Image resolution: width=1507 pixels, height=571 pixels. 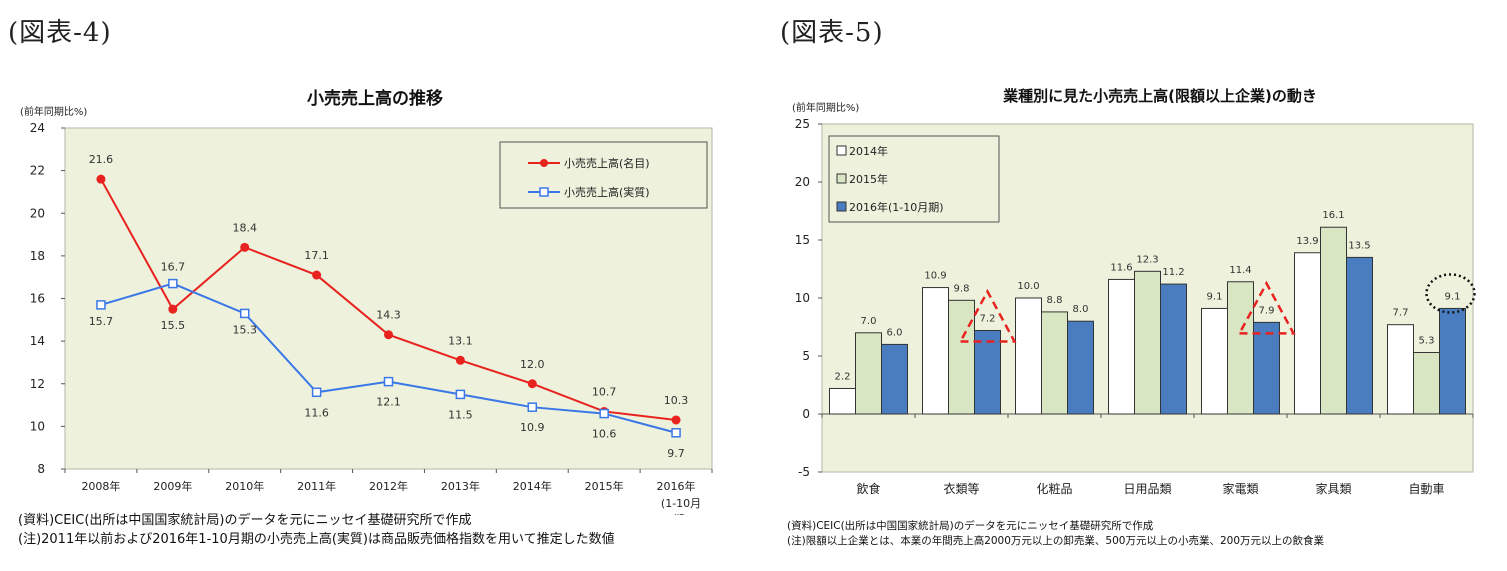 What do you see at coordinates (1147, 489) in the screenshot?
I see `x-tick-label: 日用品類` at bounding box center [1147, 489].